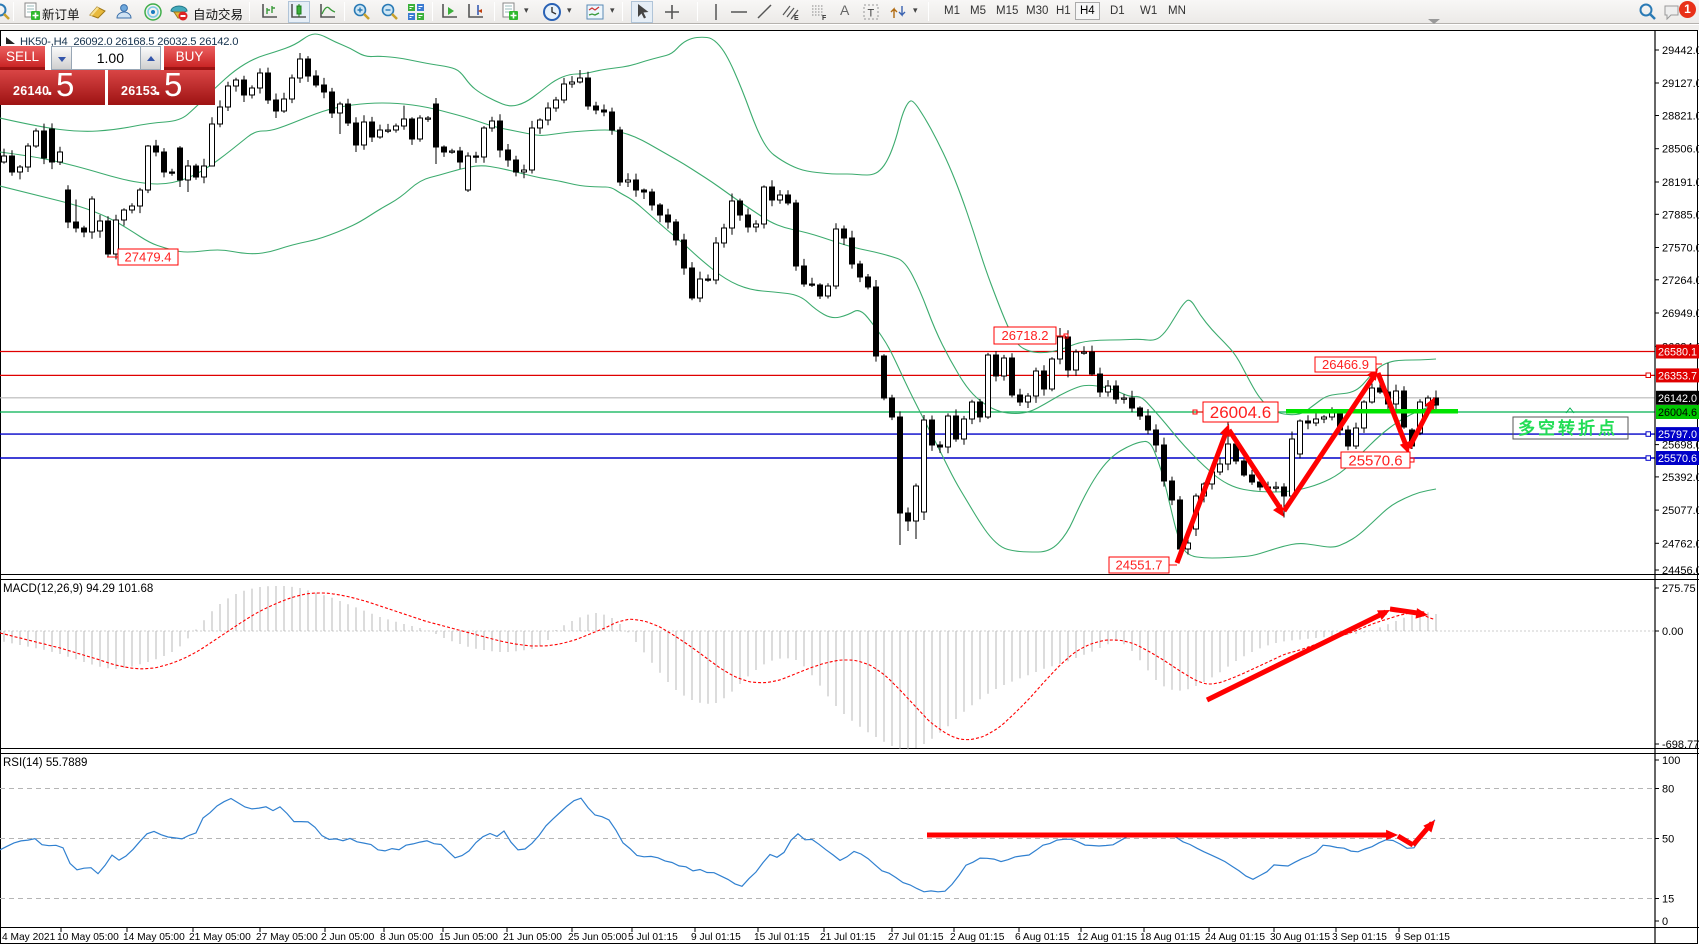  Describe the element at coordinates (1680, 84) in the screenshot. I see `svg-text: 29127.0` at that location.